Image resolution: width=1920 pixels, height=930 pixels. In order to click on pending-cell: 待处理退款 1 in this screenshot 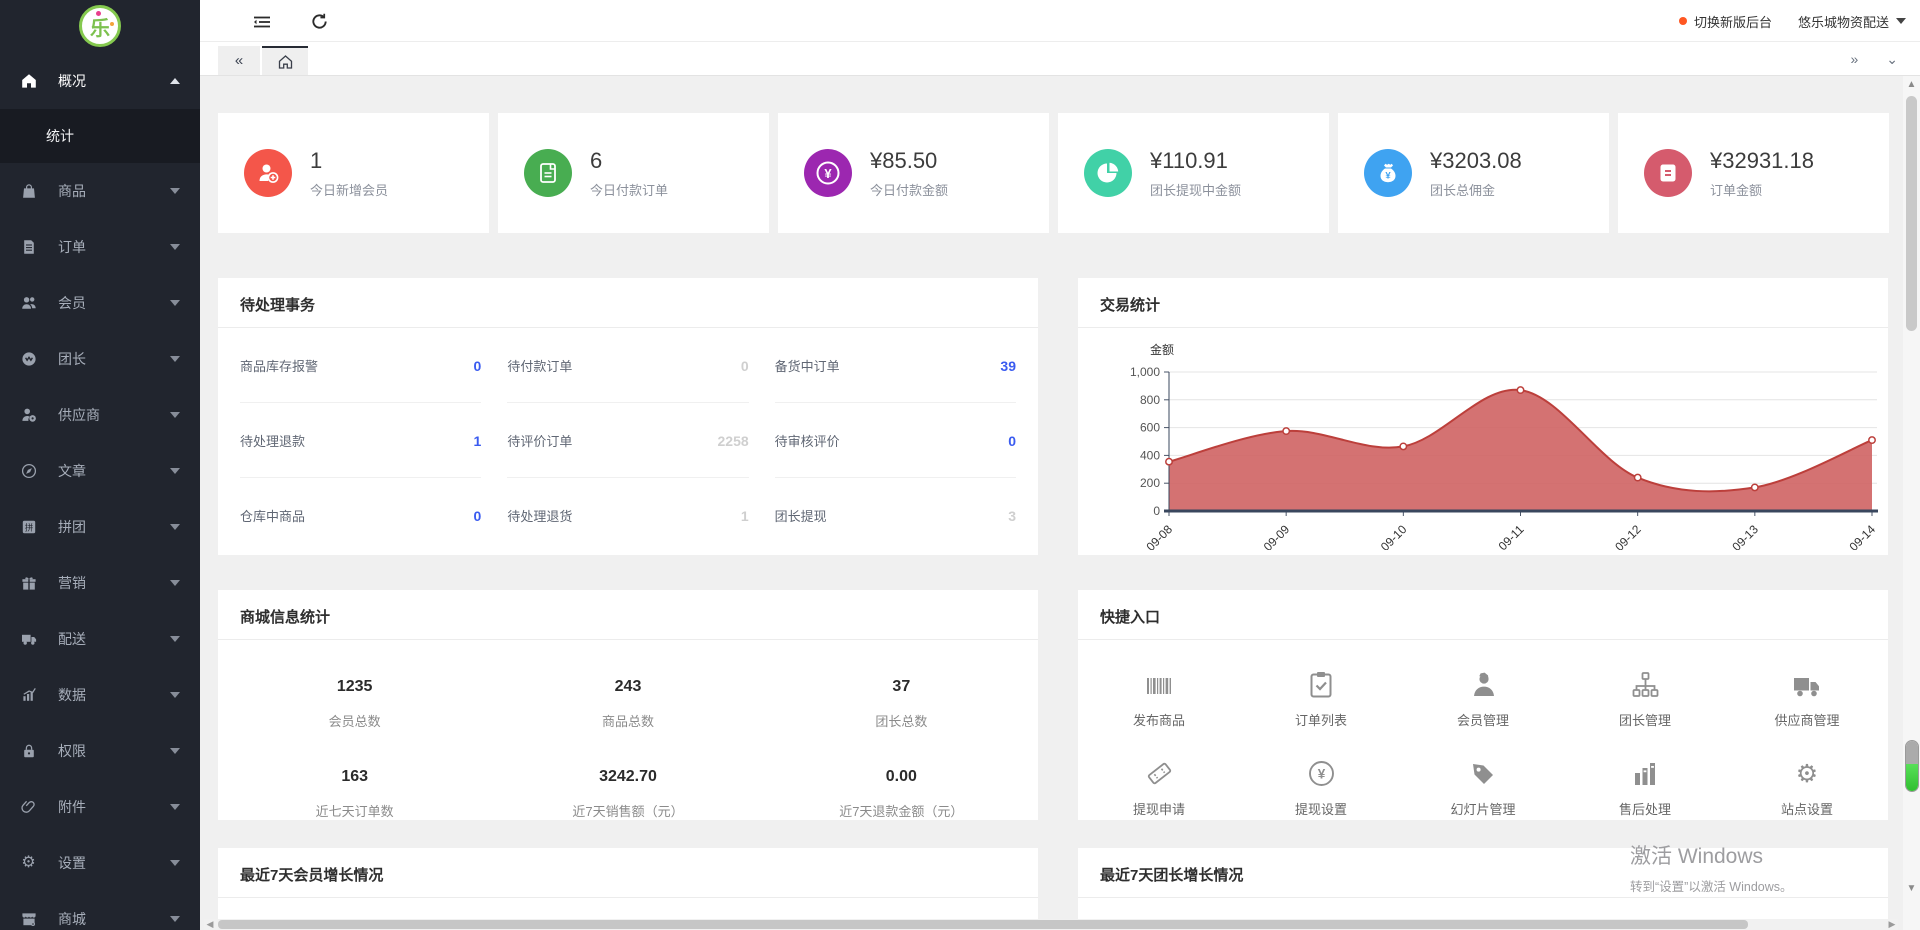, I will do `click(361, 440)`.